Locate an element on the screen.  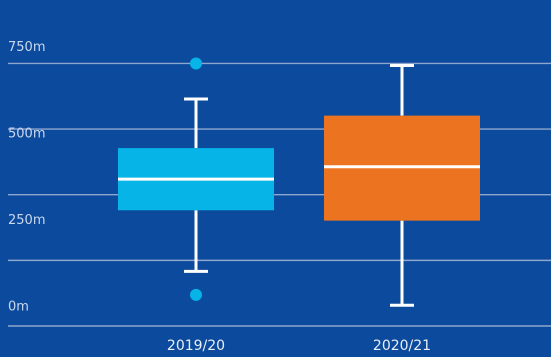
x-axis-category-labels: 2019/20 2020/21 is located at coordinates (299, 346).